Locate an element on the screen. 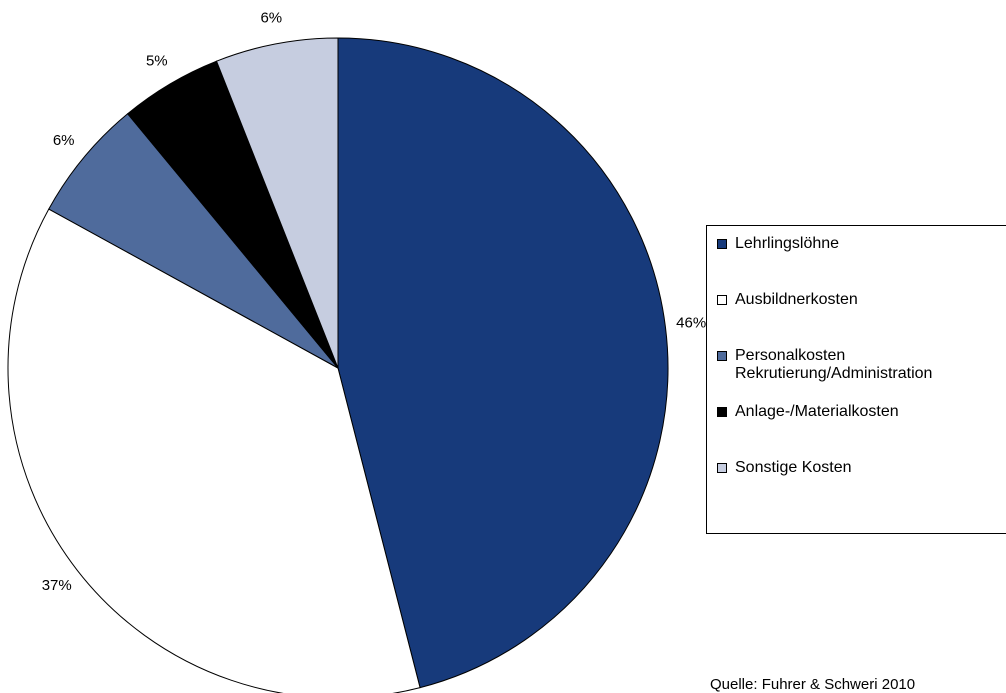 The image size is (1006, 693). data-label: 5% is located at coordinates (157, 61).